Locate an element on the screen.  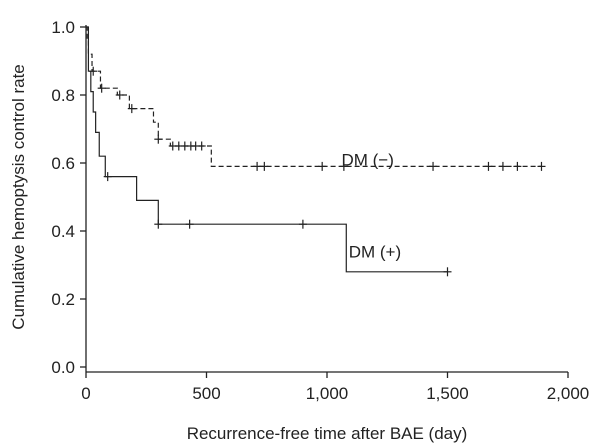
x-tick-label: 2,000 is located at coordinates (568, 393).